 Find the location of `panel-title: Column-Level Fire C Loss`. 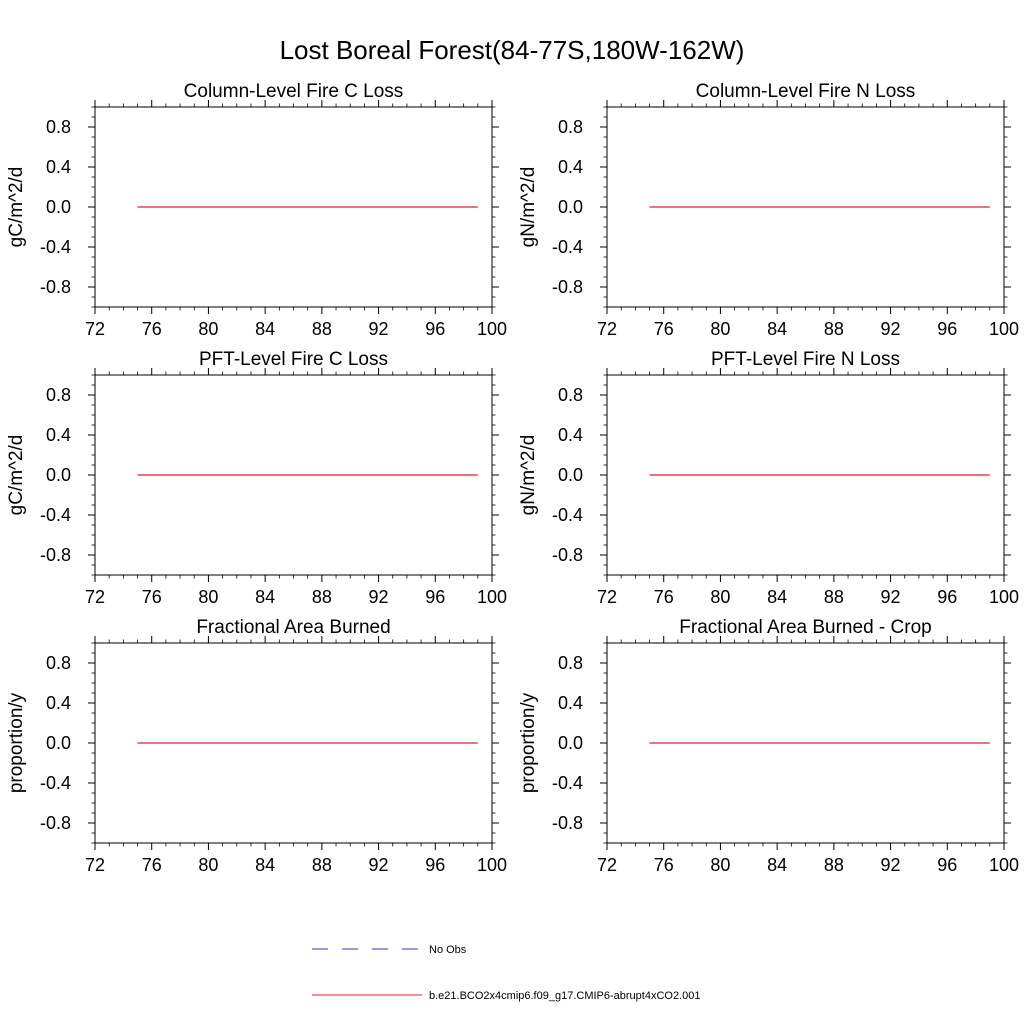

panel-title: Column-Level Fire C Loss is located at coordinates (294, 91).